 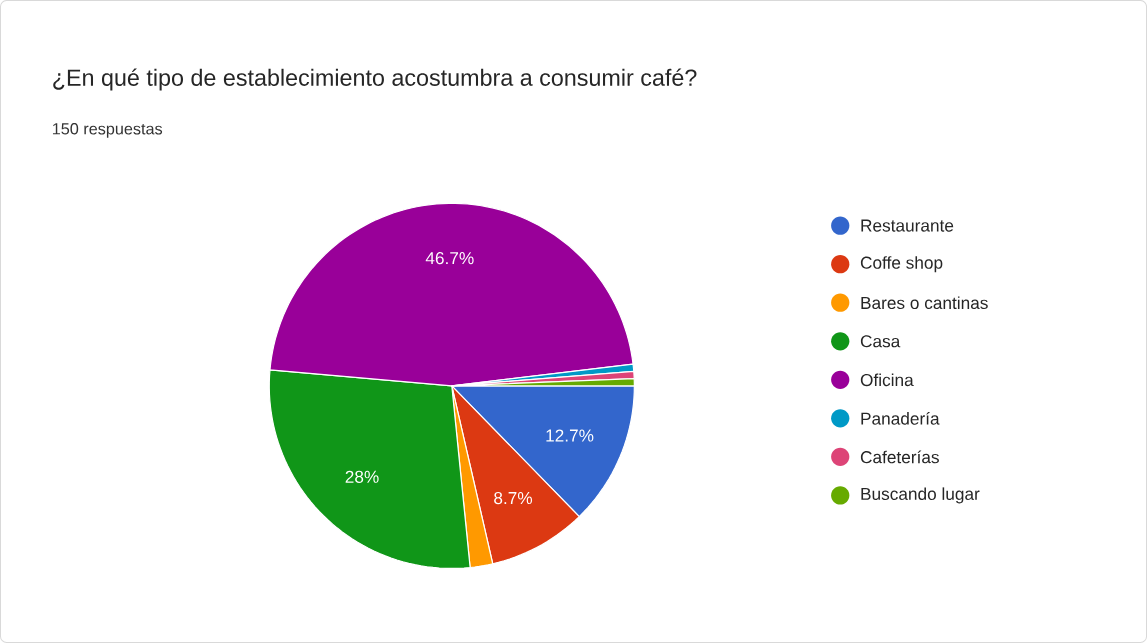 I want to click on legend-label: Restaurante, so click(x=907, y=225).